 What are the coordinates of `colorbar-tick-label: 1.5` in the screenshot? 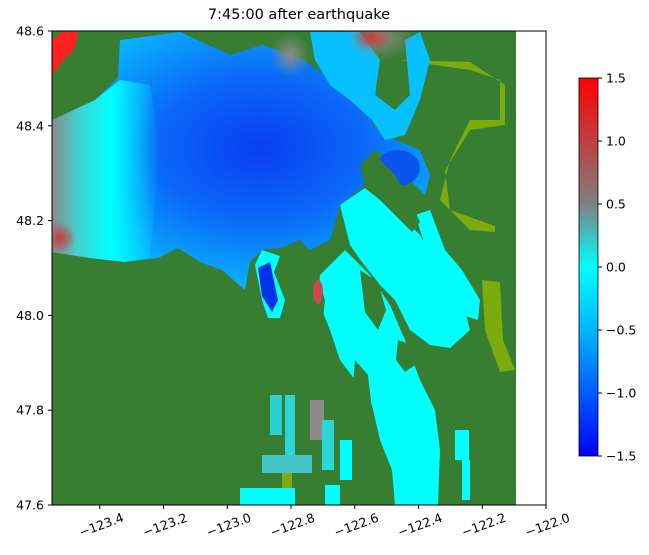 It's located at (616, 78).